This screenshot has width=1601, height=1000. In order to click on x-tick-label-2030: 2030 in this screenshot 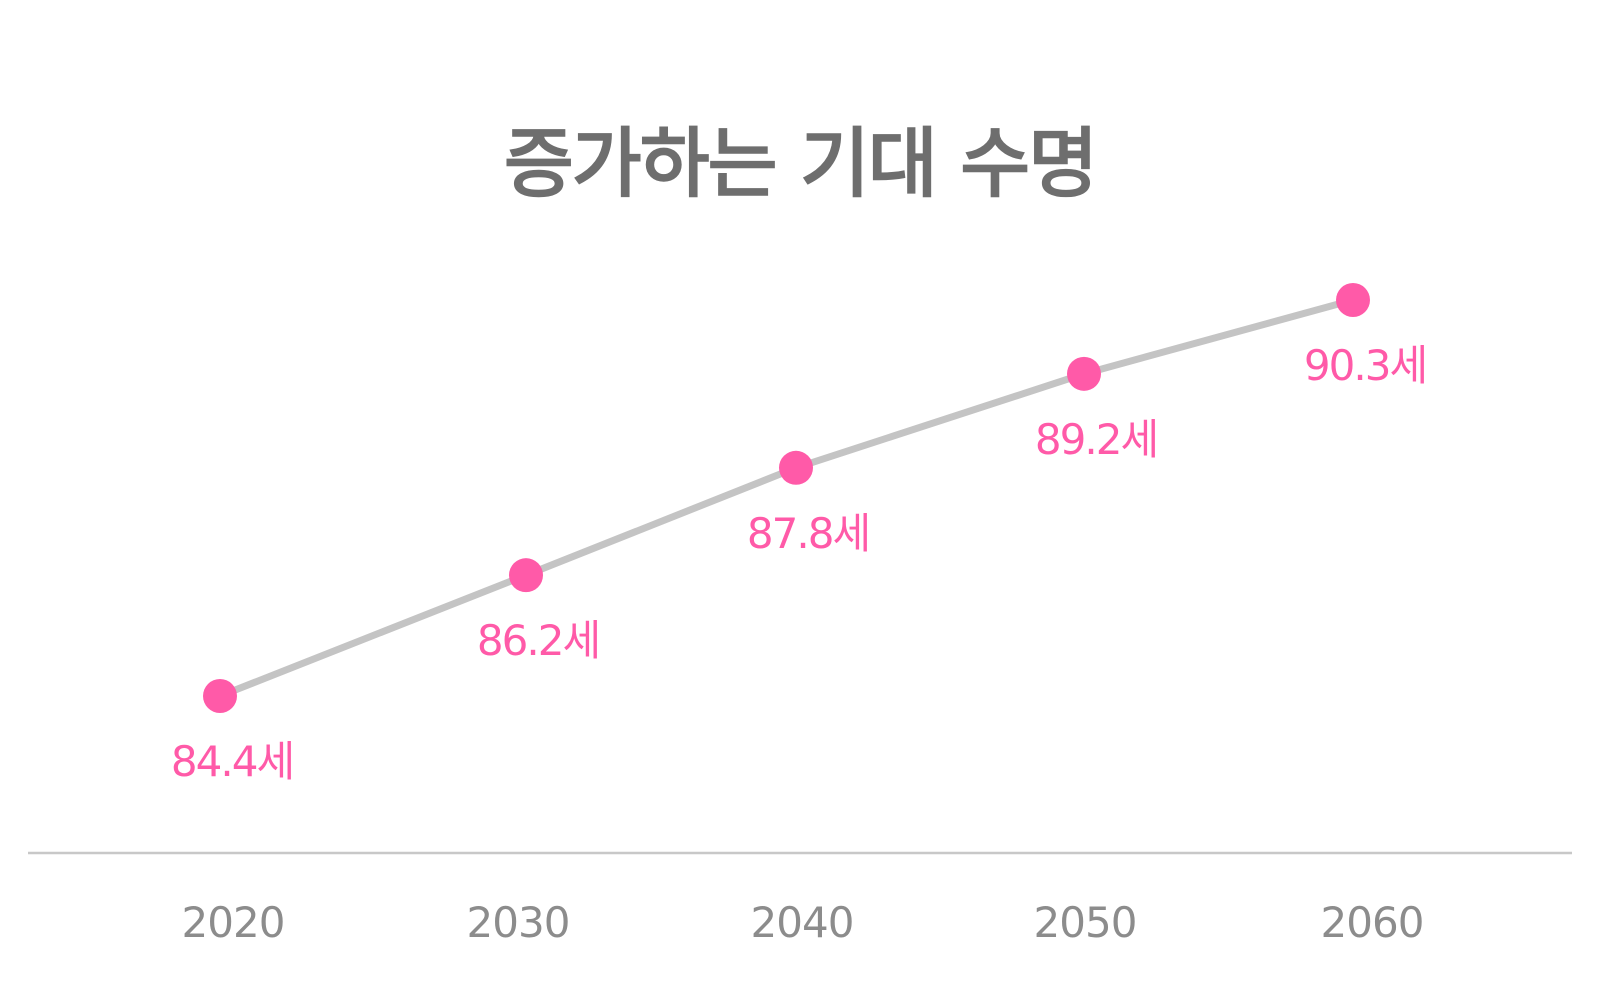, I will do `click(518, 922)`.